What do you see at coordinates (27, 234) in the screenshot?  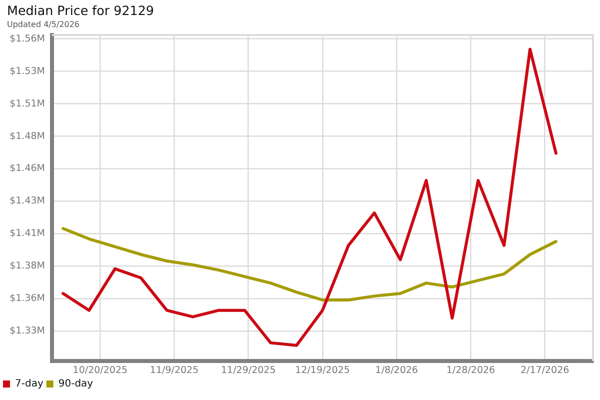 I see `y-tick-label: $1.41M` at bounding box center [27, 234].